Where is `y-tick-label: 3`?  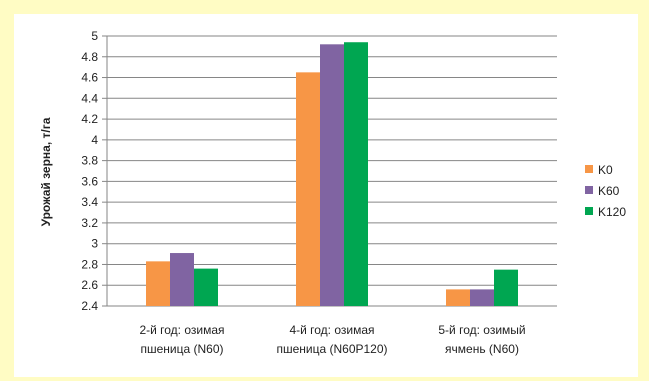 y-tick-label: 3 is located at coordinates (94, 244).